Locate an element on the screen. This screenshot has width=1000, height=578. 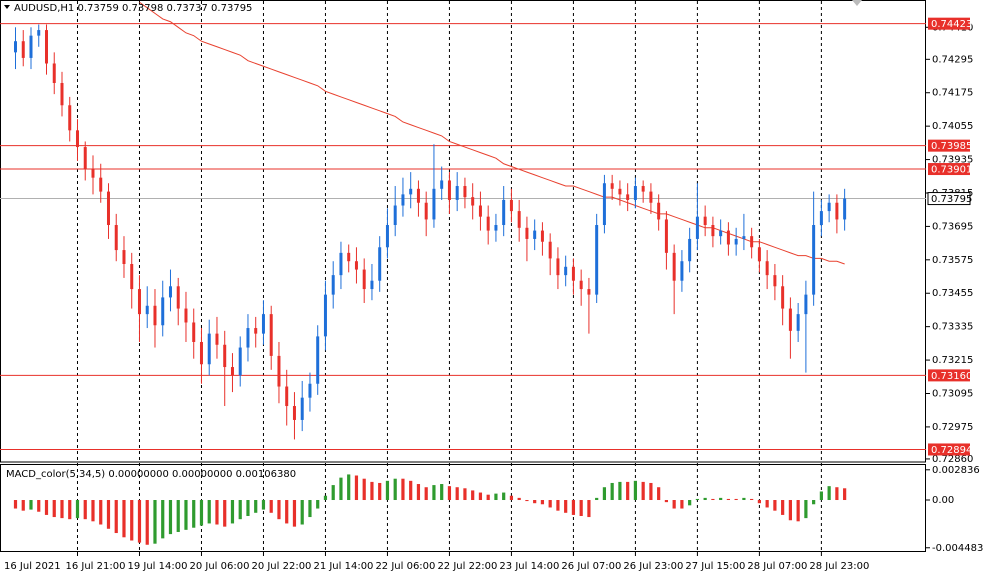
y-tick-label: 0.73095 is located at coordinates (952, 393).